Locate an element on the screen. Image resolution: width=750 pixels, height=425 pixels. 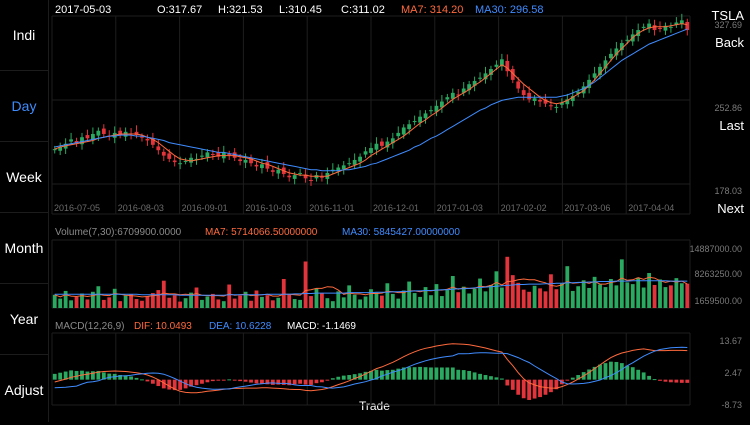
period-sidebar: Indi Day Week Month Year Adjust is located at coordinates (24, 211).